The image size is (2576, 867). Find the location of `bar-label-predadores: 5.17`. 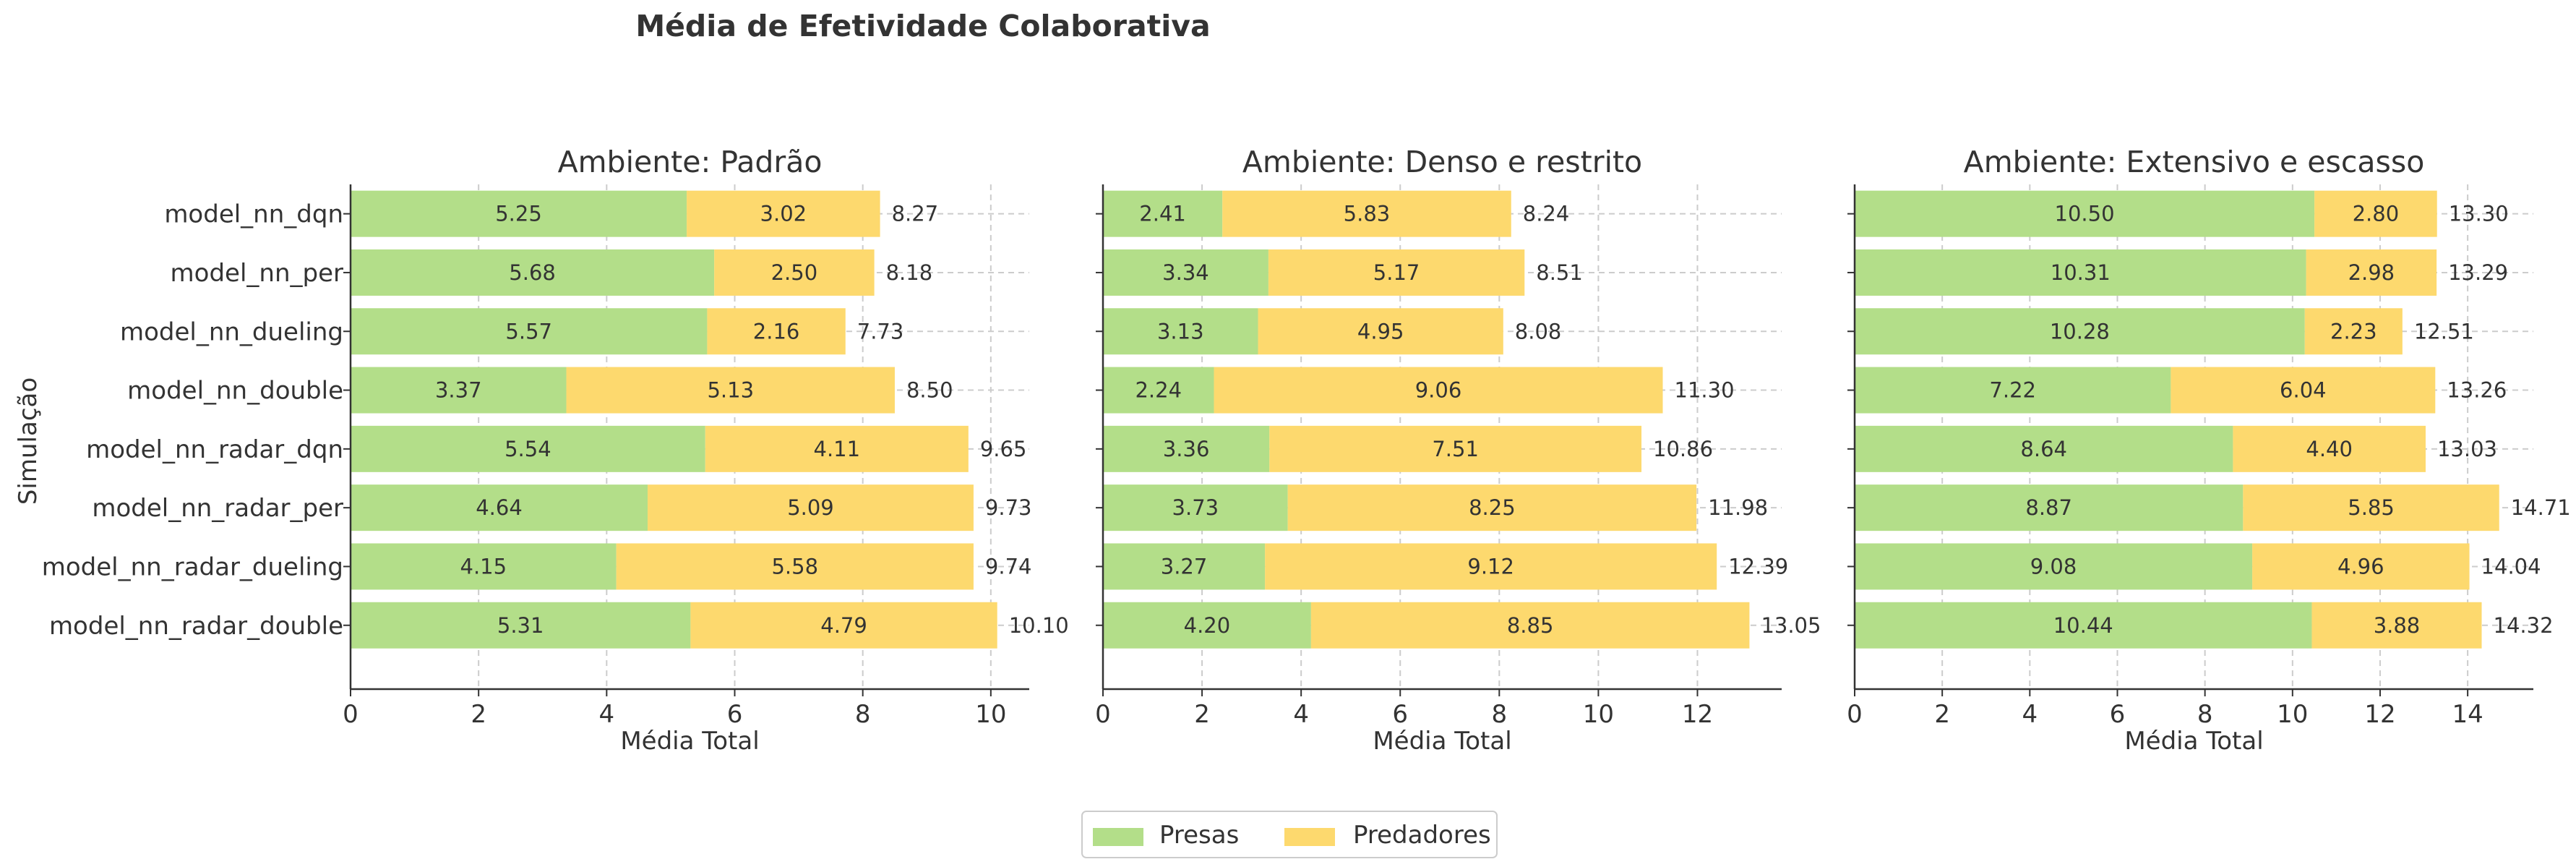

bar-label-predadores: 5.17 is located at coordinates (1397, 272).